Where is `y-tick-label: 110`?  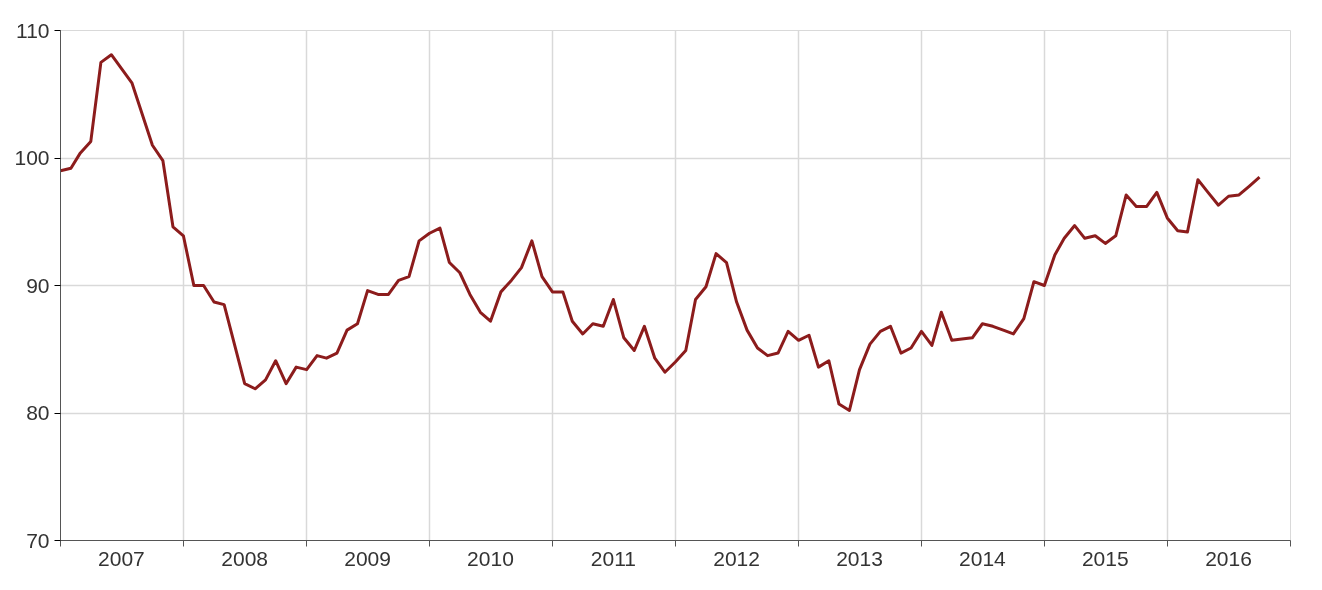 y-tick-label: 110 is located at coordinates (33, 30).